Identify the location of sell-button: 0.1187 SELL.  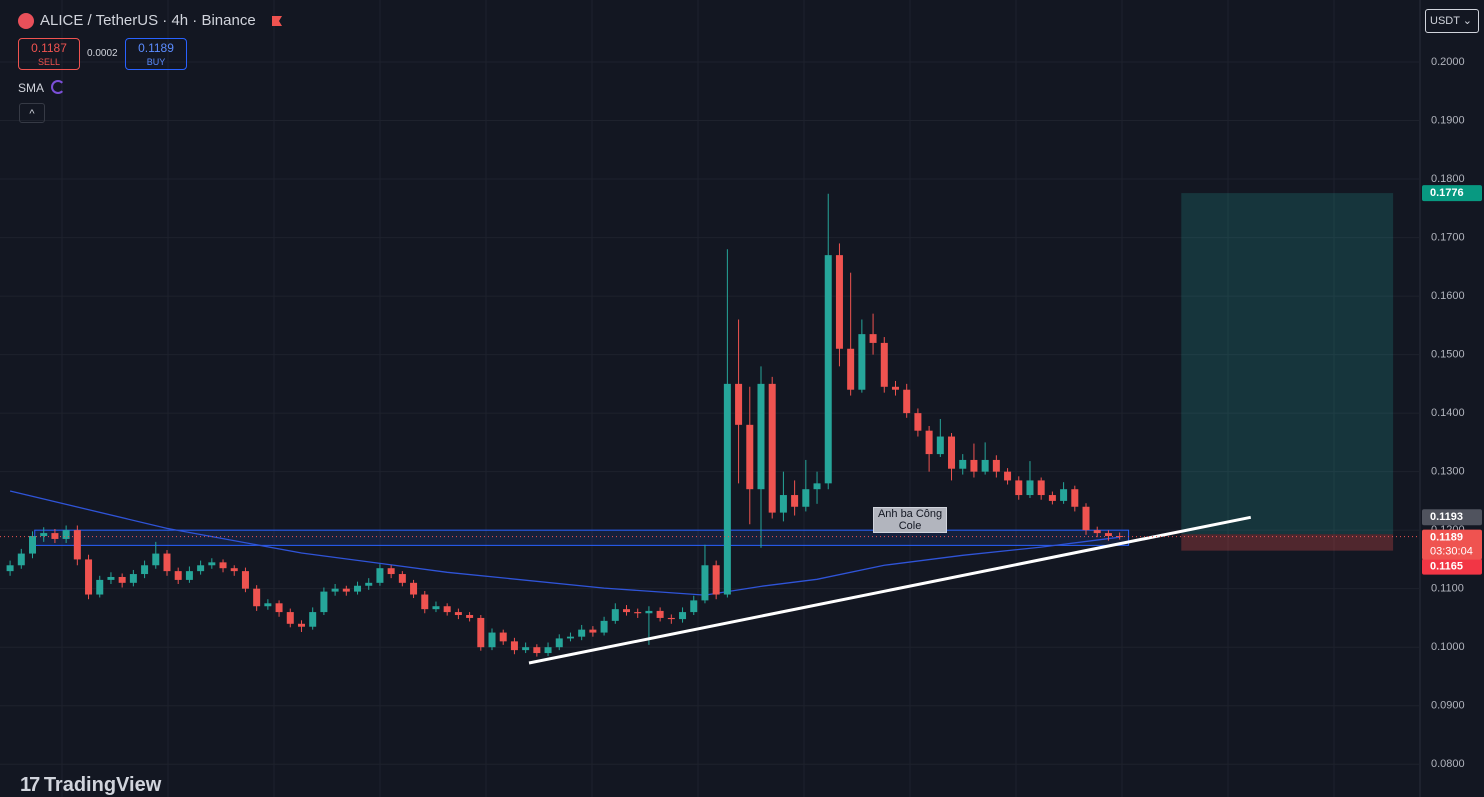
(49, 54).